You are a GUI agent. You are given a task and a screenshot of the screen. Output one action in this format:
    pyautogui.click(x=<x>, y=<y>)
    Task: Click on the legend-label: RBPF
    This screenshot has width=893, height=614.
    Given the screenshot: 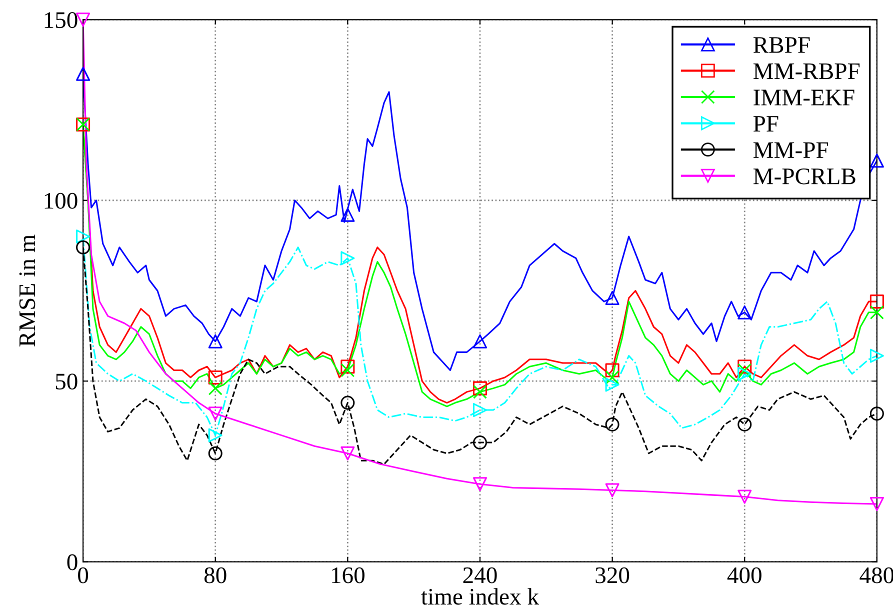 What is the action you would take?
    pyautogui.click(x=781, y=45)
    